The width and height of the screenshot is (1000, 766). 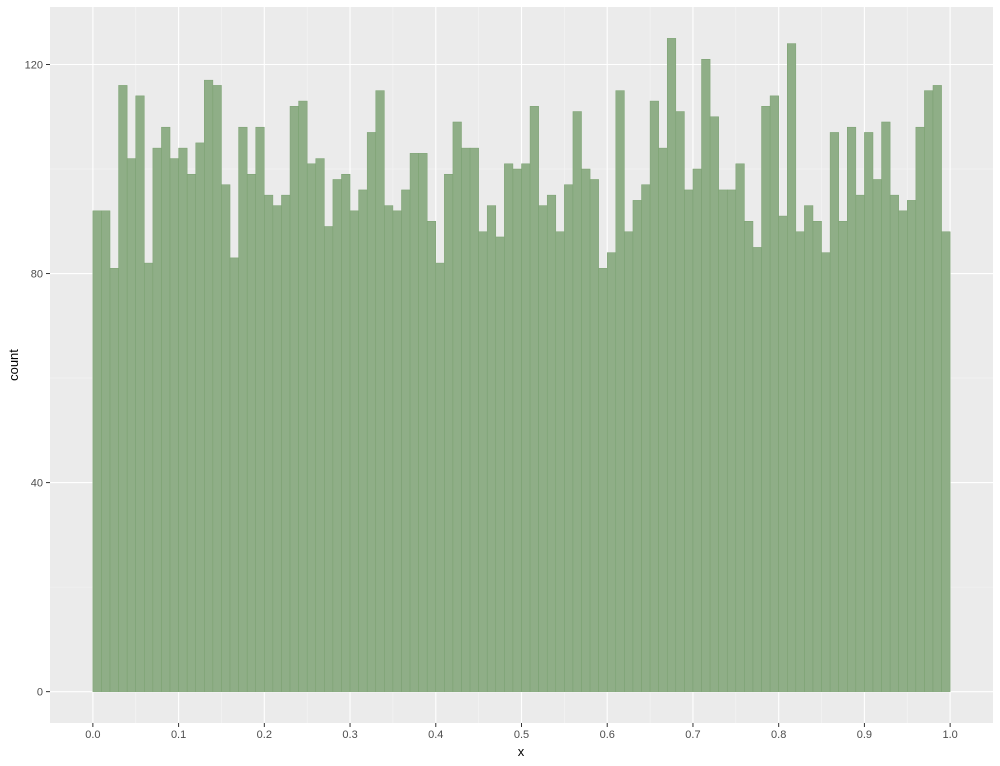 What do you see at coordinates (949, 735) in the screenshot?
I see `x-tick-label: 1.0` at bounding box center [949, 735].